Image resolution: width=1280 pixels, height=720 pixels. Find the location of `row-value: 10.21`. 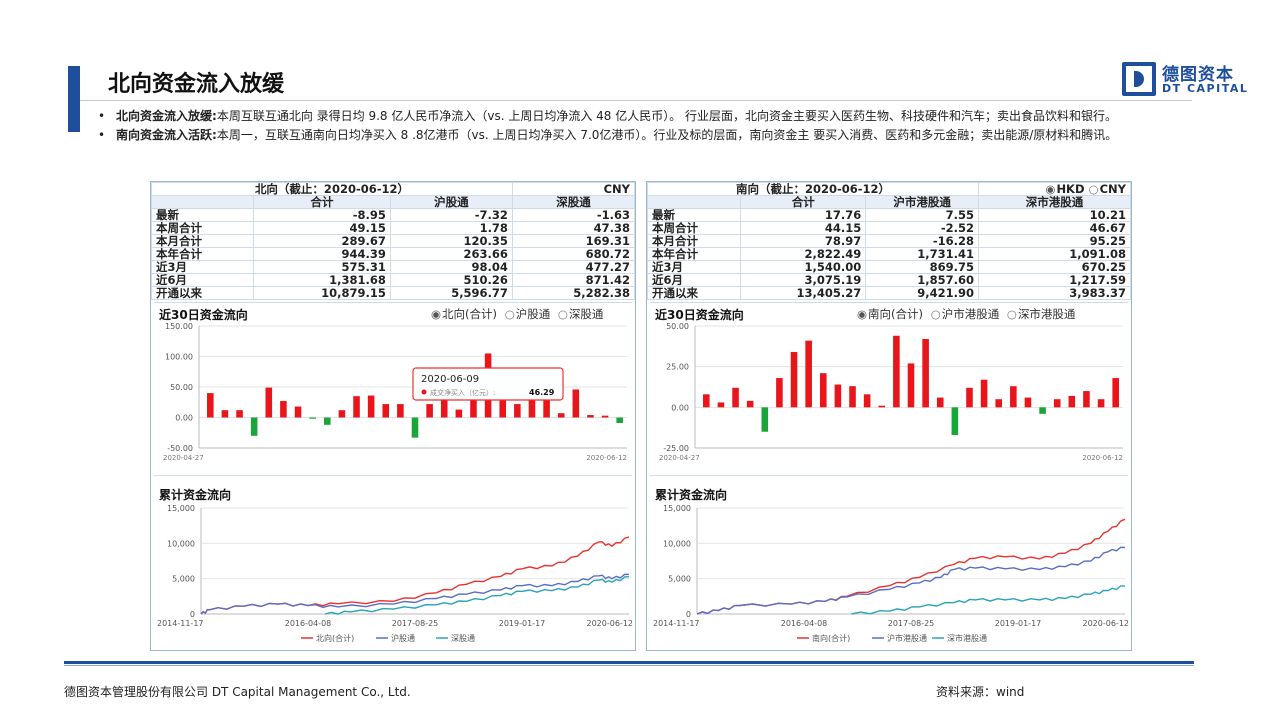

row-value: 10.21 is located at coordinates (1054, 215).